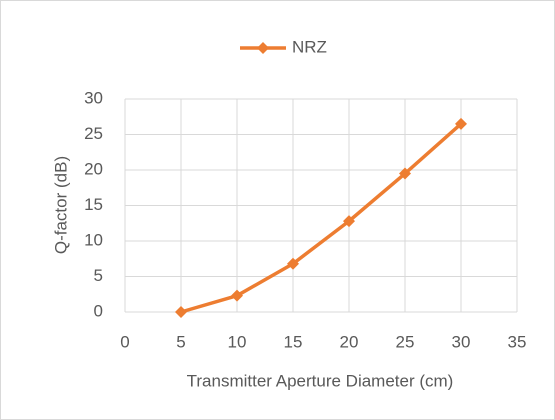  What do you see at coordinates (93, 204) in the screenshot?
I see `y-tick-label: 15` at bounding box center [93, 204].